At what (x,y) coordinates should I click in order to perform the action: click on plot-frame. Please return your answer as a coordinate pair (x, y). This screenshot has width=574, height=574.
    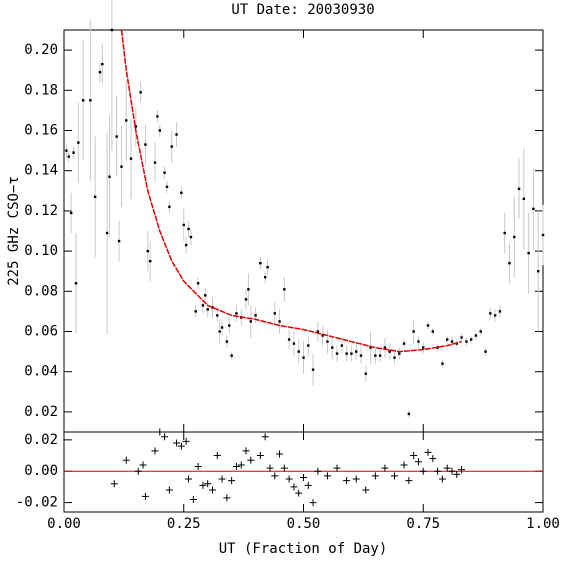
    Looking at the image, I should click on (303, 472).